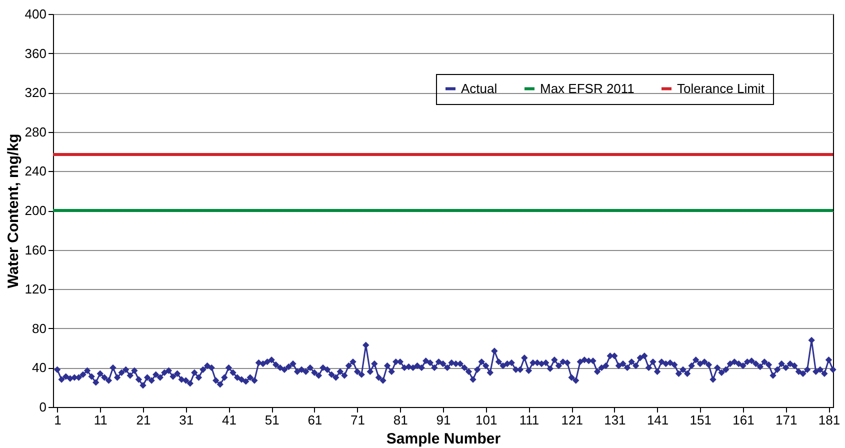 This screenshot has height=448, width=845. What do you see at coordinates (657, 420) in the screenshot?
I see `x-tick-label: 141` at bounding box center [657, 420].